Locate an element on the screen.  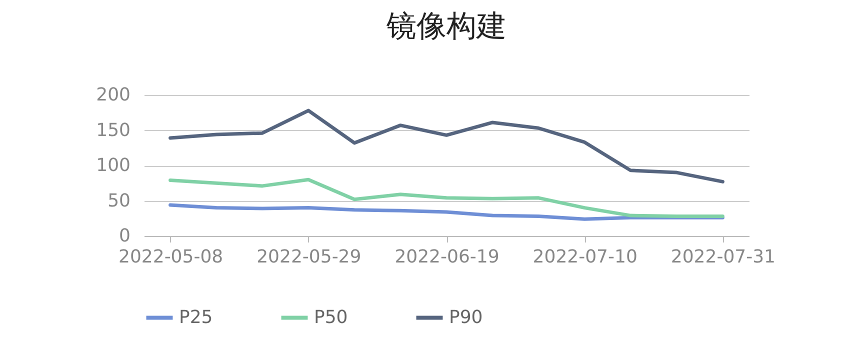
y-tick-label: 150 is located at coordinates (113, 130).